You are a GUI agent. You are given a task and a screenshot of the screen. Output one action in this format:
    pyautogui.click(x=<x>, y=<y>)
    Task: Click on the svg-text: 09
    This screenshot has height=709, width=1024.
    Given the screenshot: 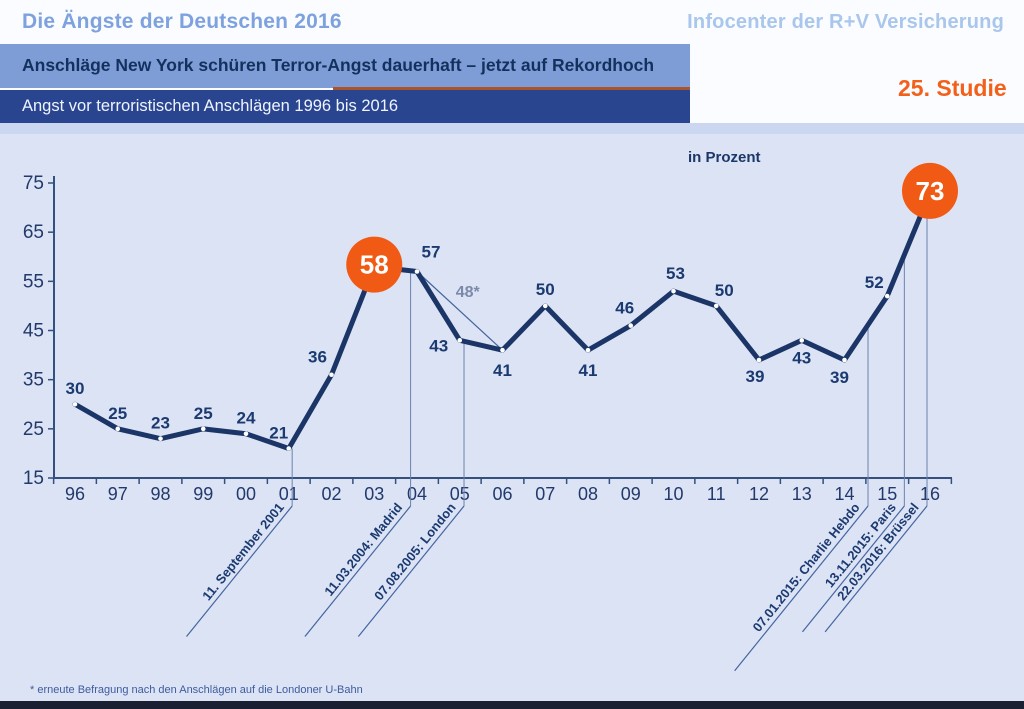 What is the action you would take?
    pyautogui.click(x=631, y=494)
    